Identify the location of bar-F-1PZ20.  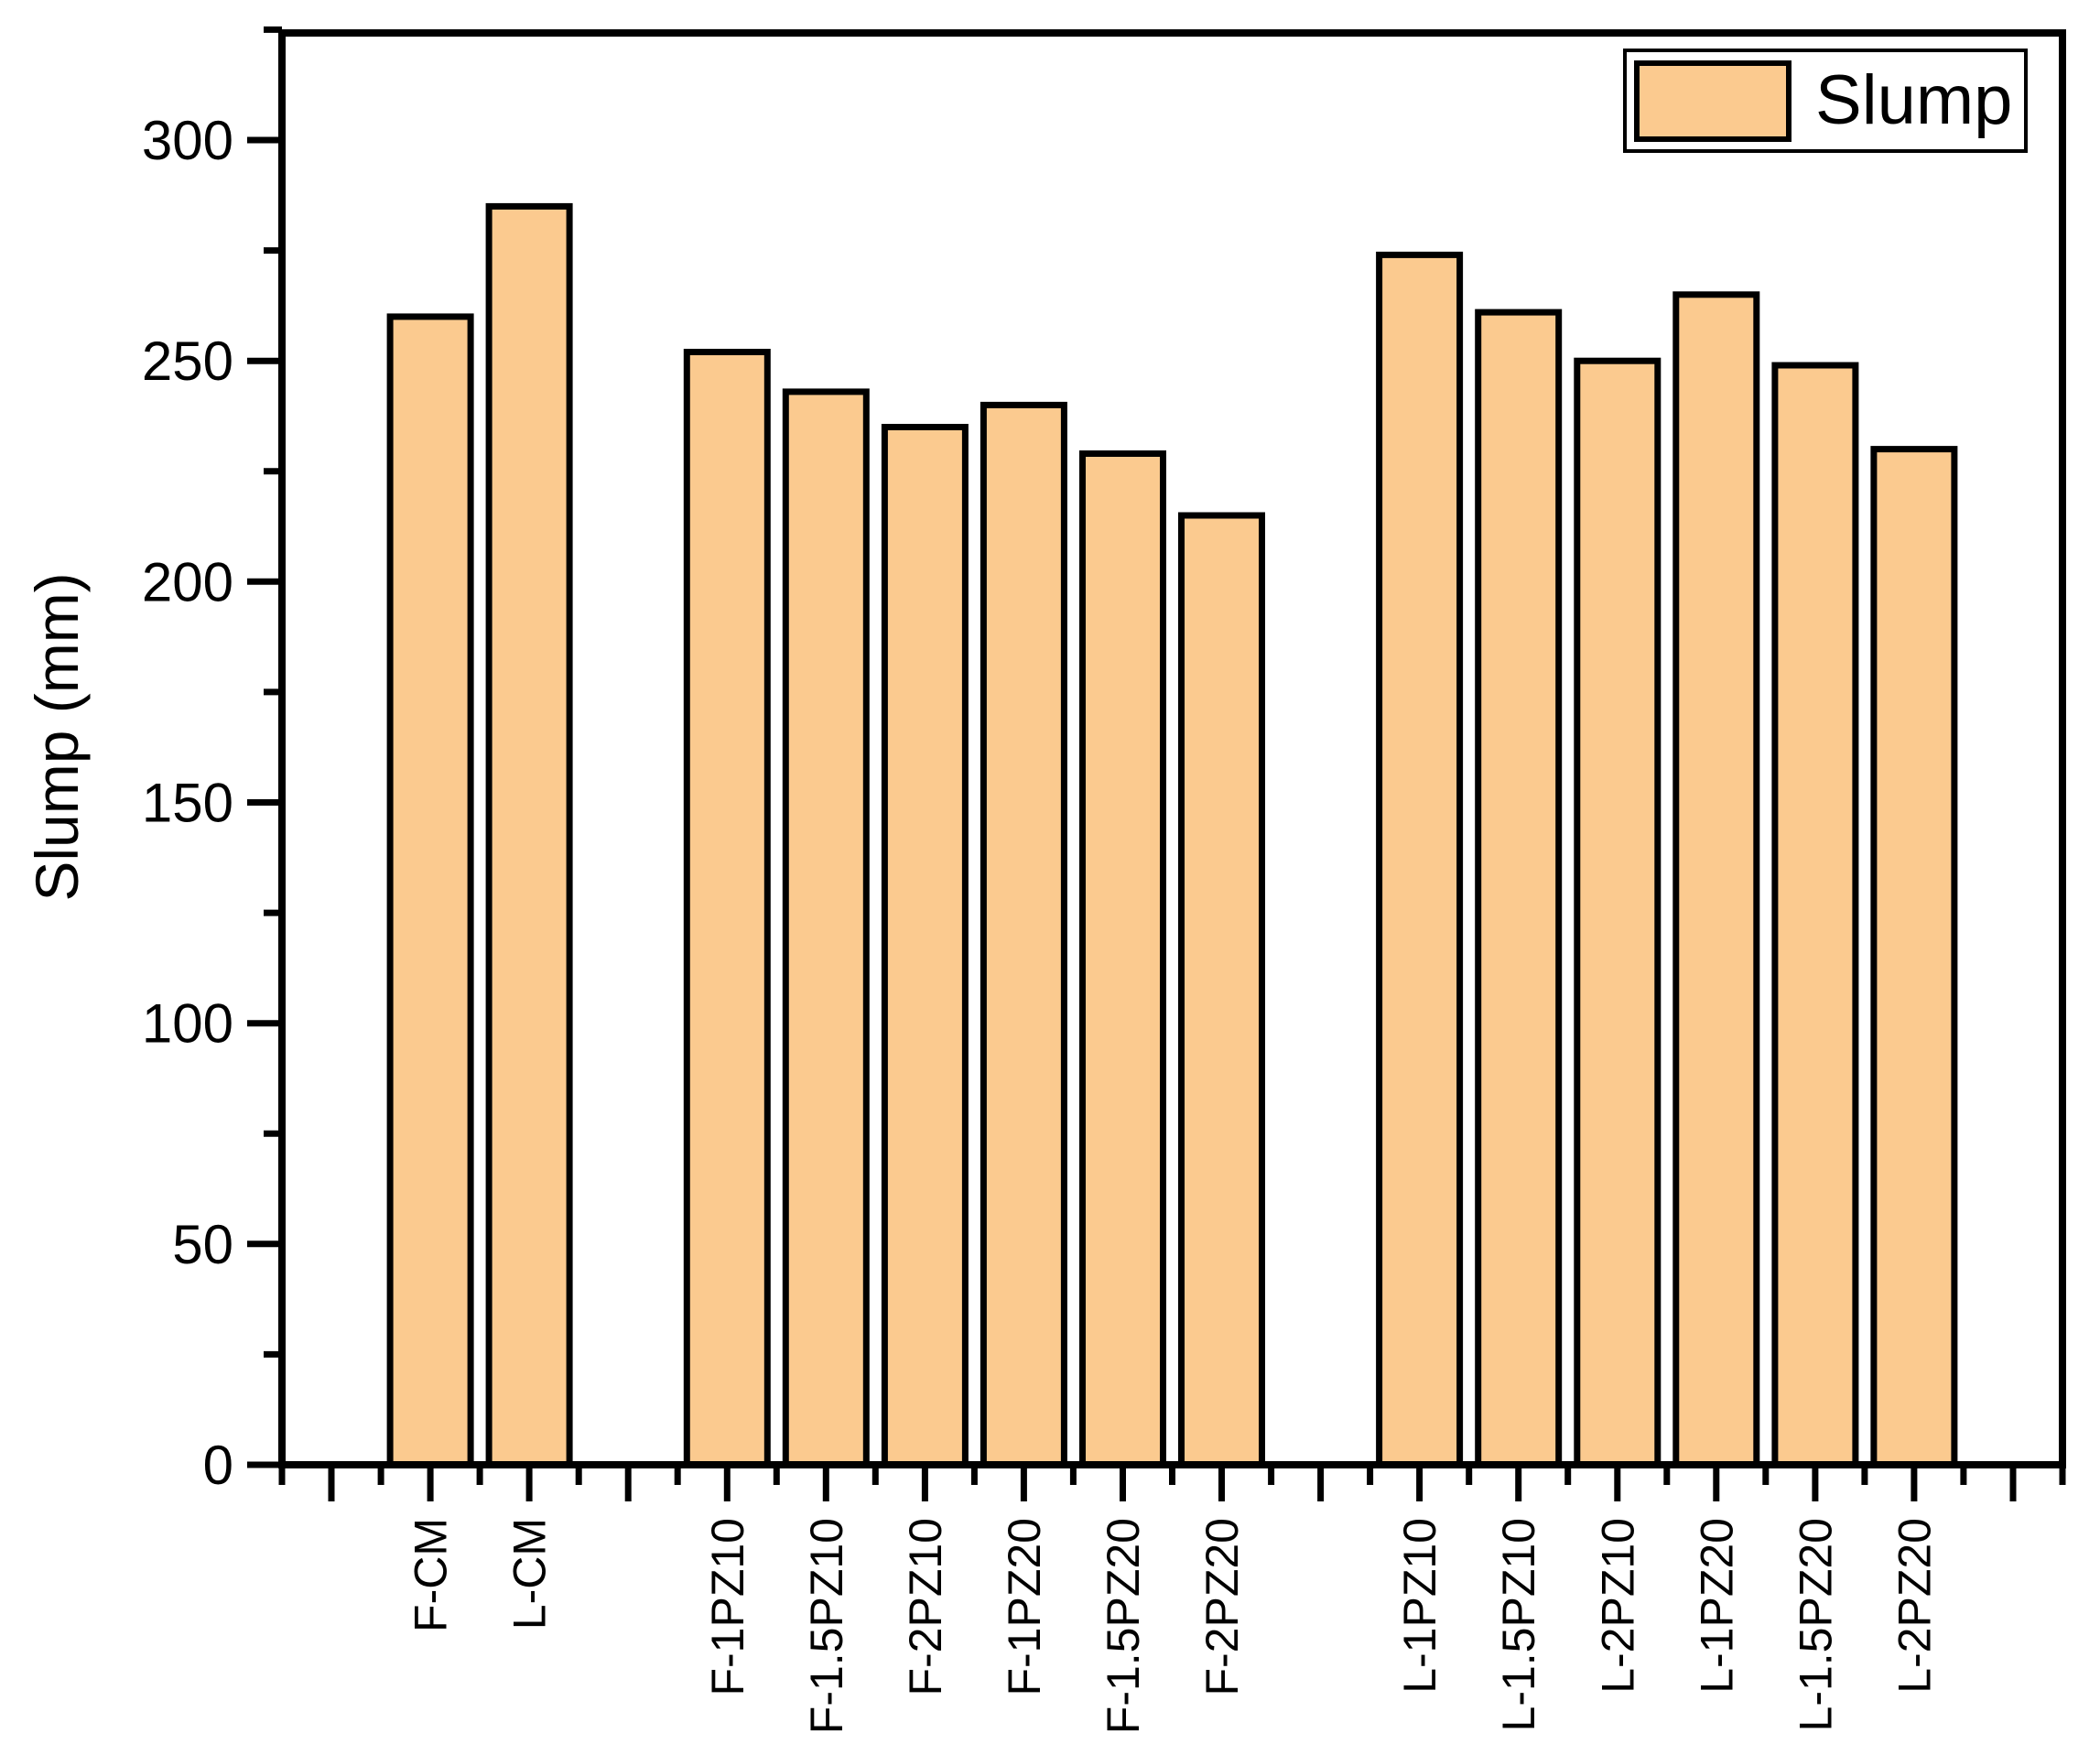
(1023, 934).